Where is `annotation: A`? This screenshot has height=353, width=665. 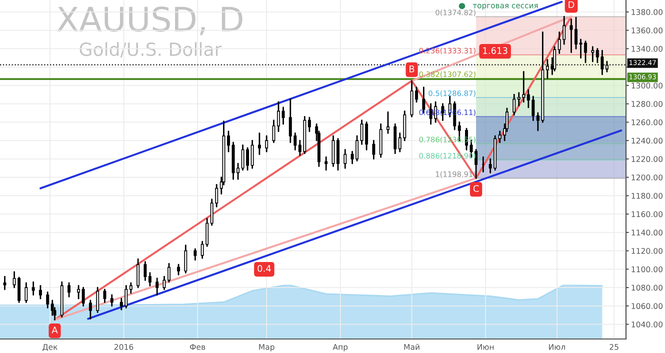
annotation: A is located at coordinates (55, 330).